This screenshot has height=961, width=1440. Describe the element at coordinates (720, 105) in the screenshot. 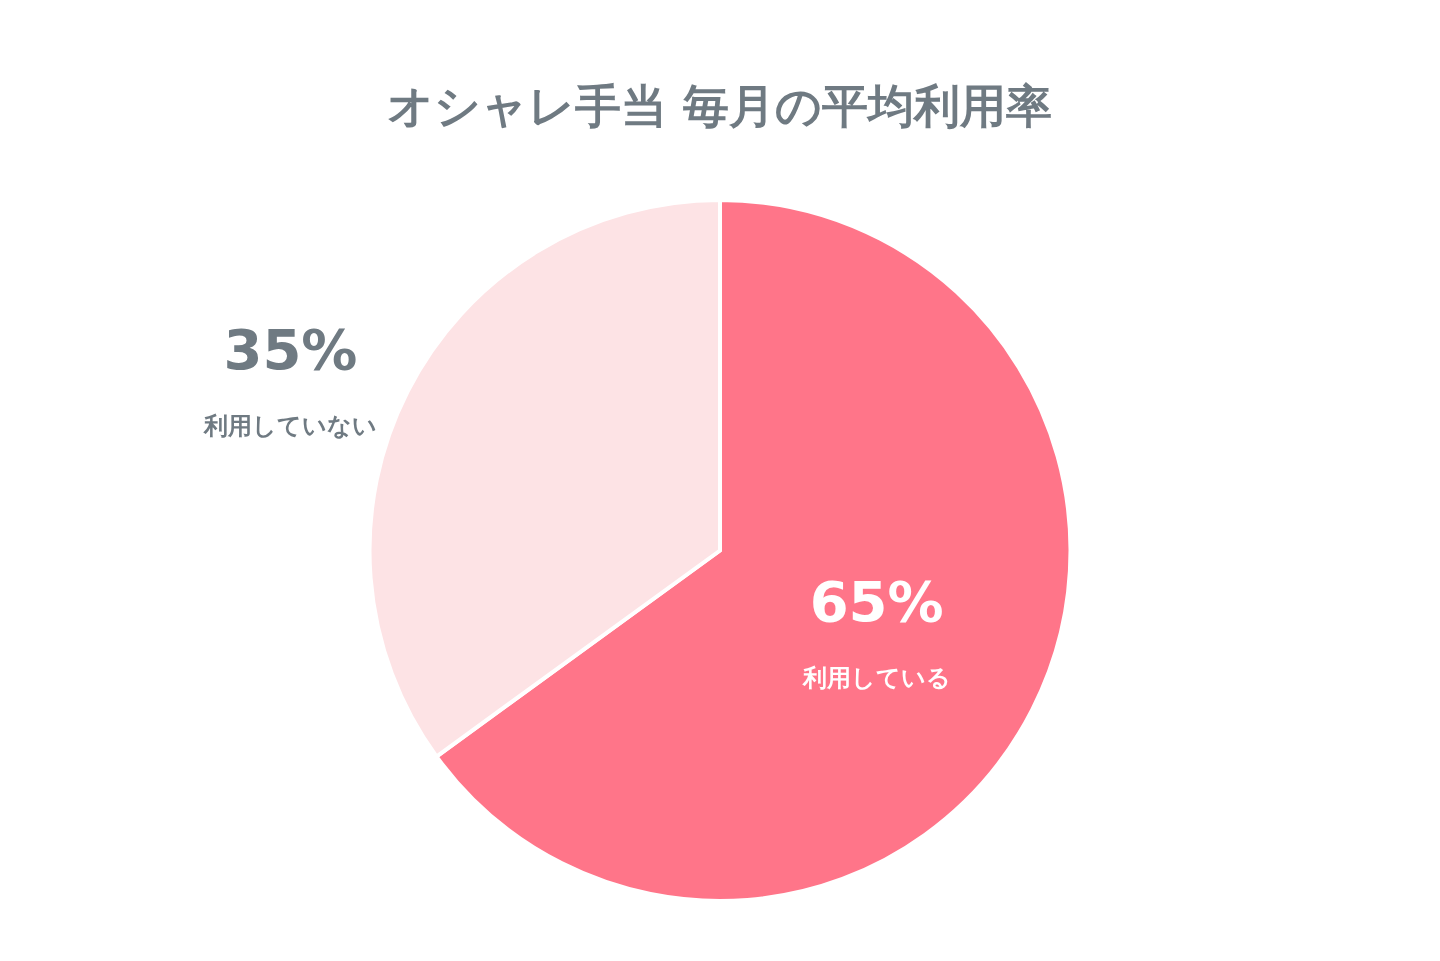

I see `chart-title: オシャレ手当 毎月の平均利用率` at that location.